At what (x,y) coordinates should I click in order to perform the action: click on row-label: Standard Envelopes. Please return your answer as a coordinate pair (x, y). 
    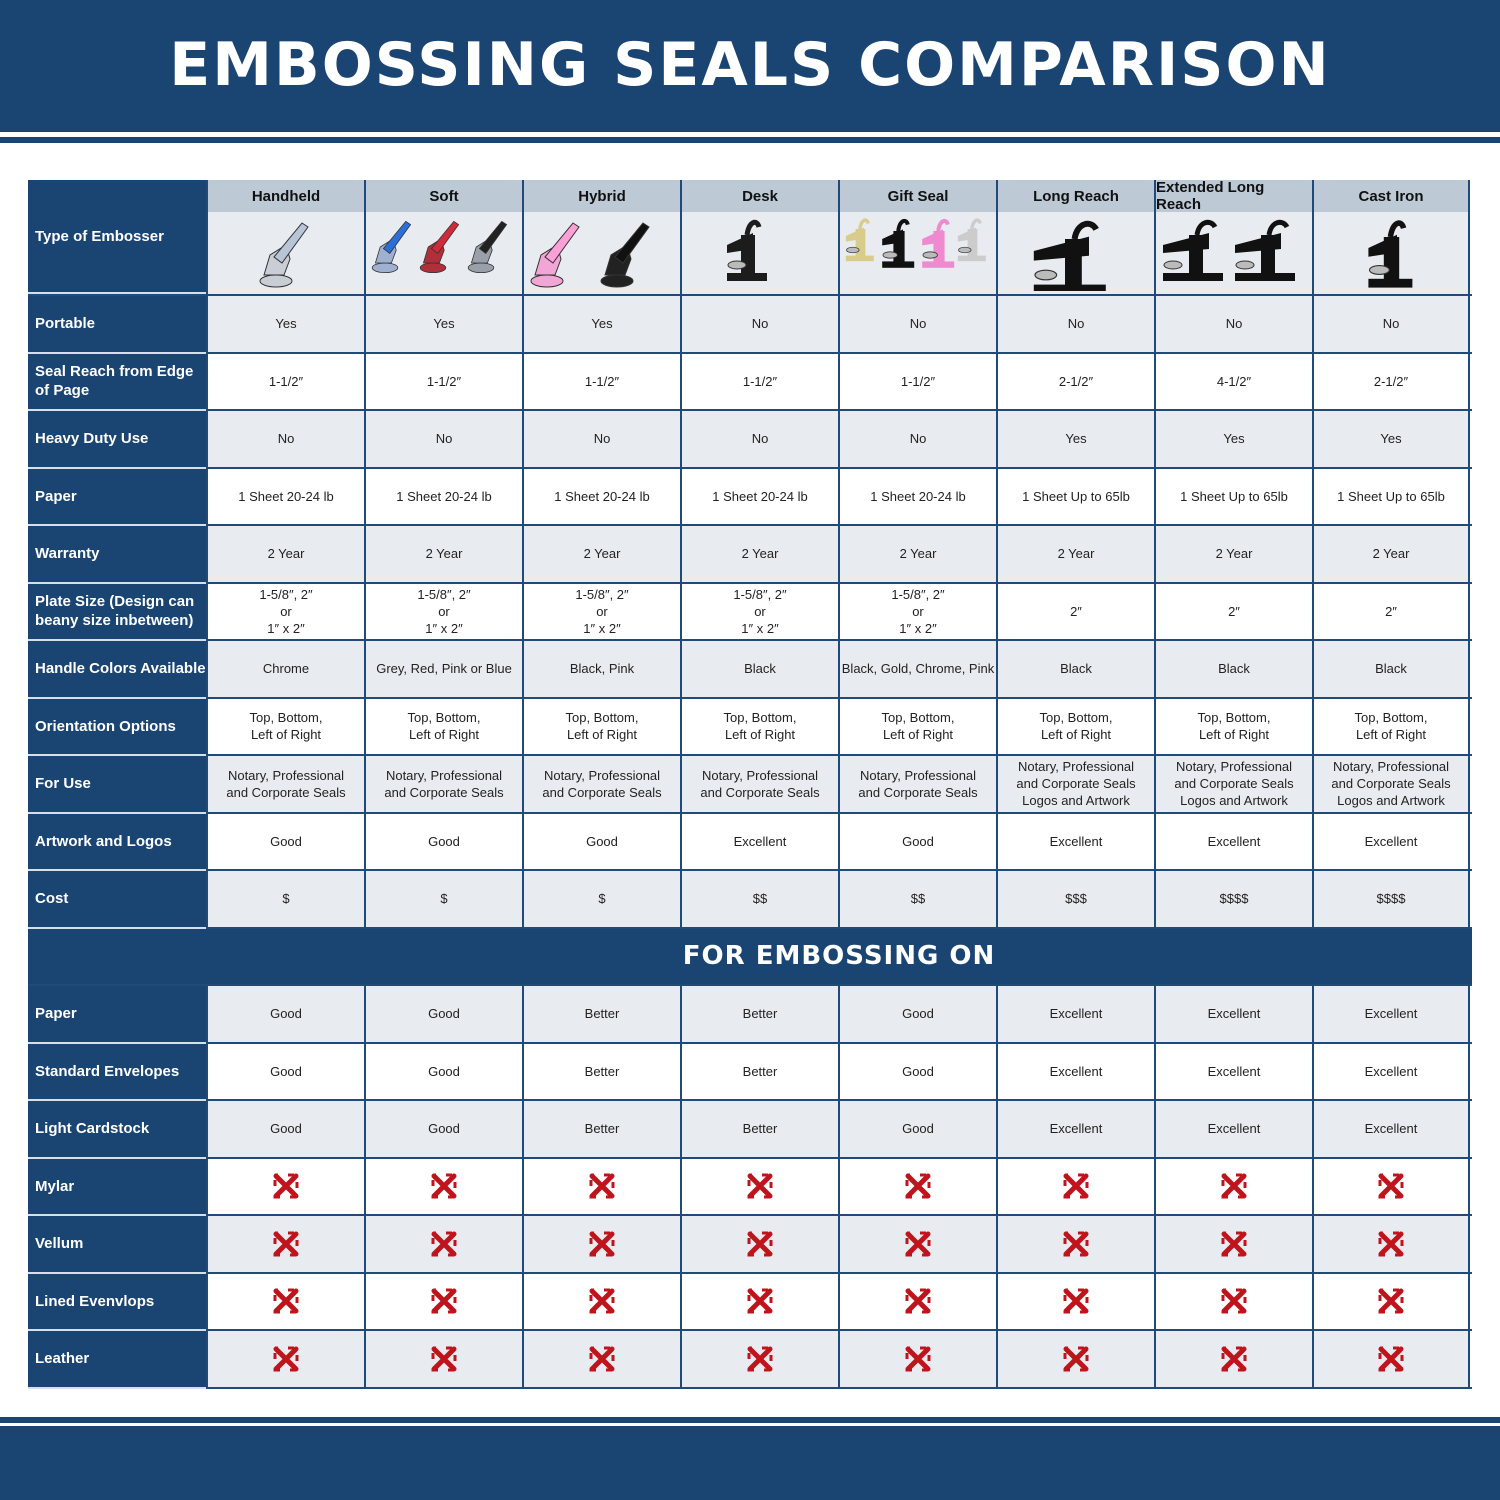
    Looking at the image, I should click on (117, 1072).